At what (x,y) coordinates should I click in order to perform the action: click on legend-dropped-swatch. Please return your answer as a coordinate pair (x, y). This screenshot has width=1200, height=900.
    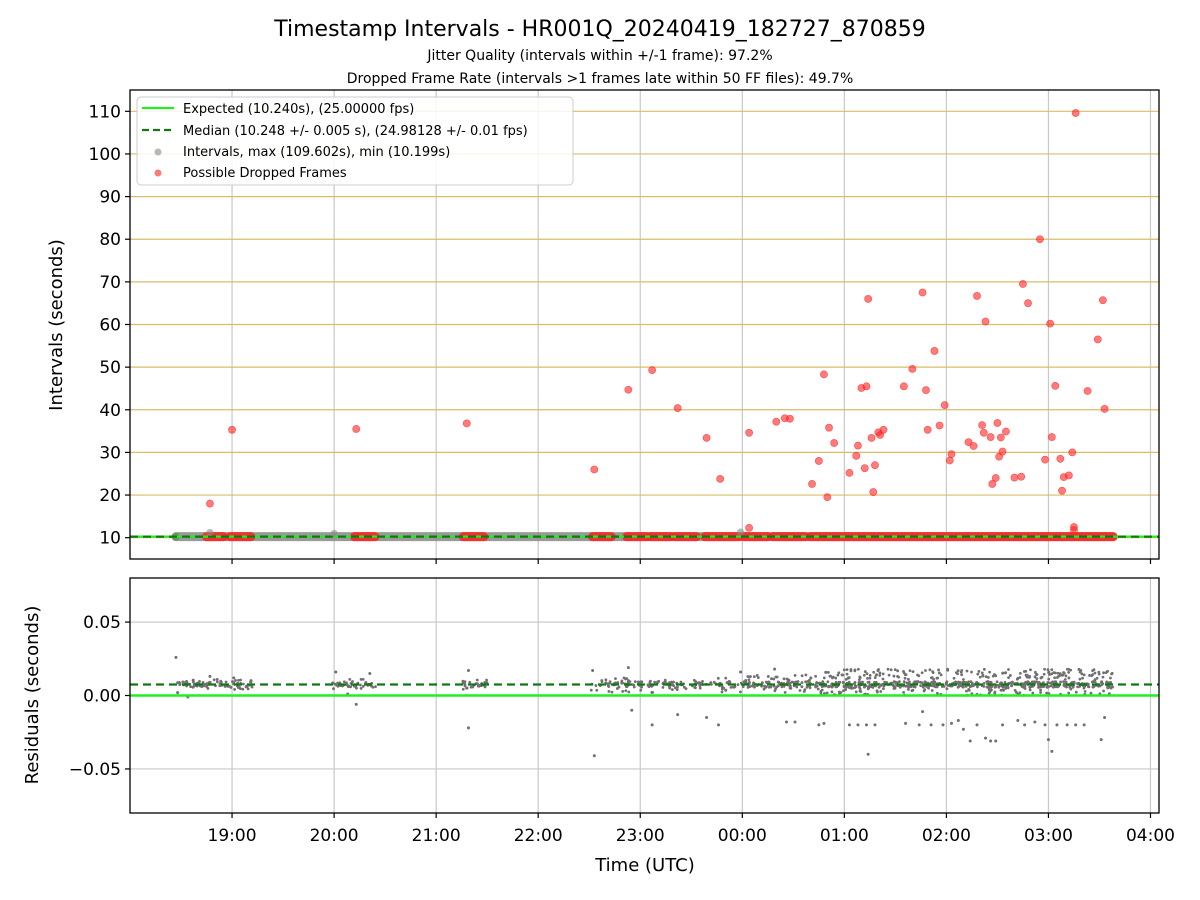
    Looking at the image, I should click on (158, 173).